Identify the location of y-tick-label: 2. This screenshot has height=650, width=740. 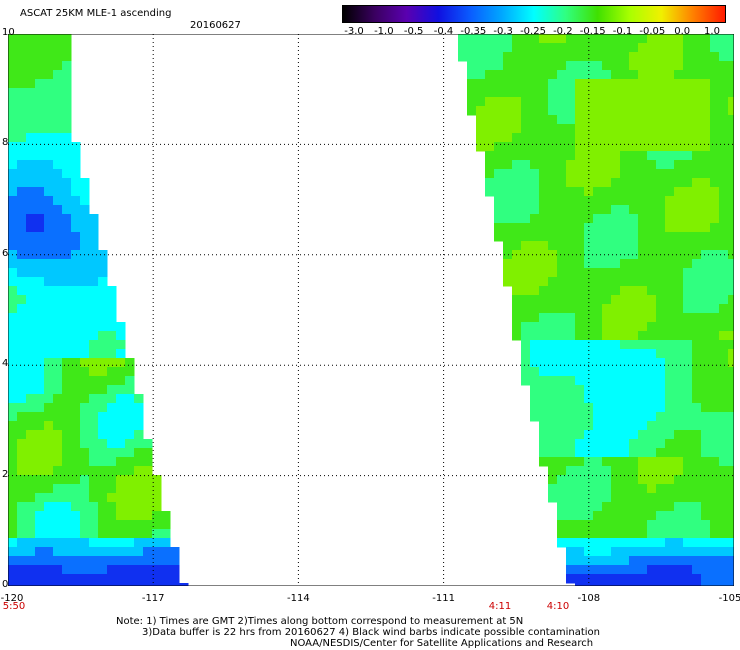
(5, 474).